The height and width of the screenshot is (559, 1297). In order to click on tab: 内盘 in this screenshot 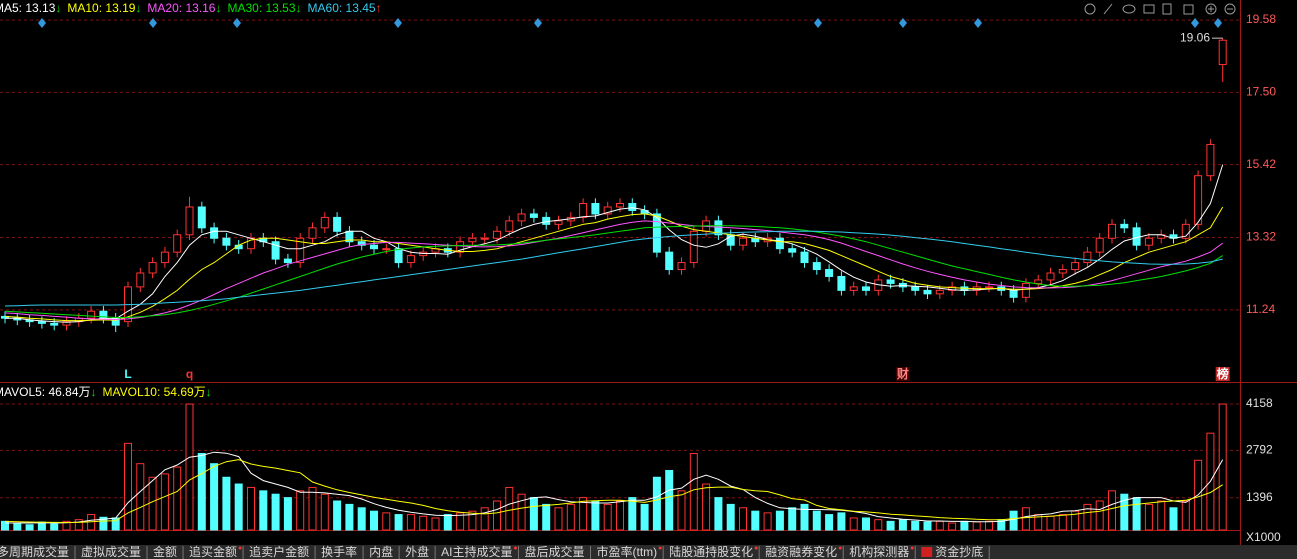, I will do `click(381, 551)`.